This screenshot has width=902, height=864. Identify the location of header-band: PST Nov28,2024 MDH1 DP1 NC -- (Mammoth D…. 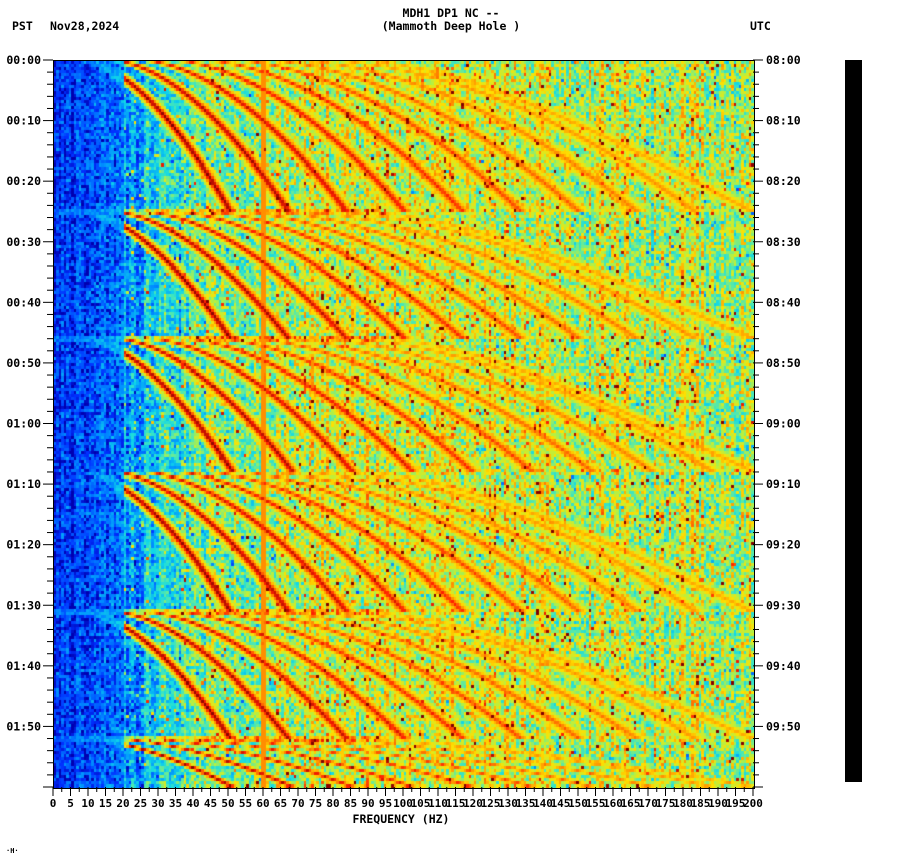
(451, 26).